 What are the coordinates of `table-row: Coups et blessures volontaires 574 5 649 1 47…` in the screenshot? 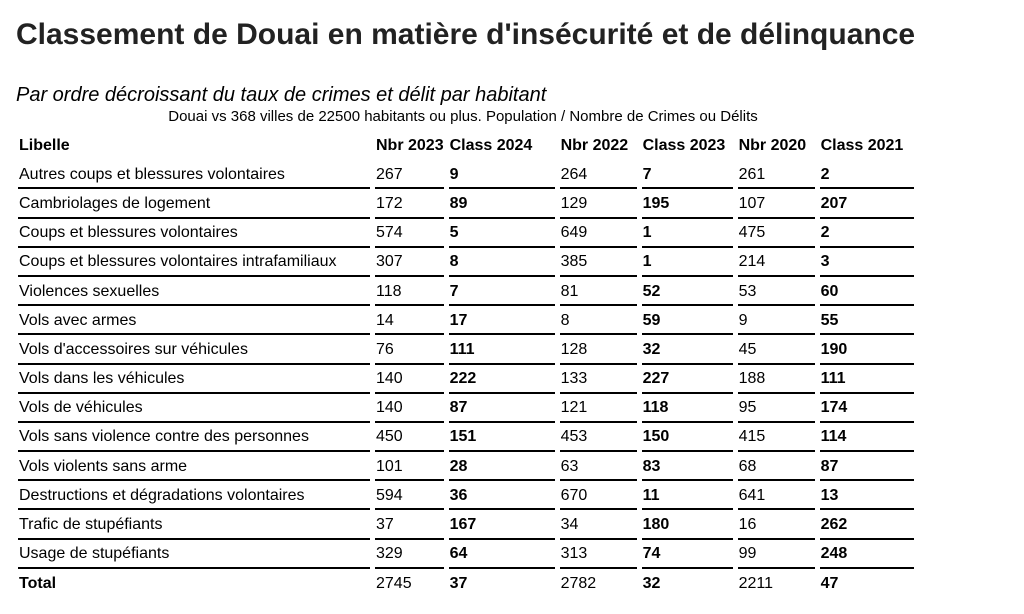 It's located at (466, 233).